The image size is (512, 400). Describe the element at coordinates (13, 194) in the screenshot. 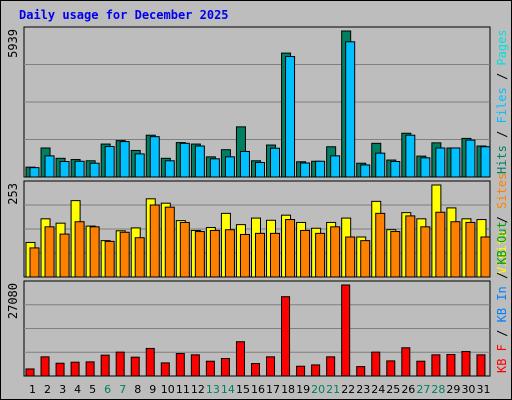

I see `visits-max-label: 253` at that location.